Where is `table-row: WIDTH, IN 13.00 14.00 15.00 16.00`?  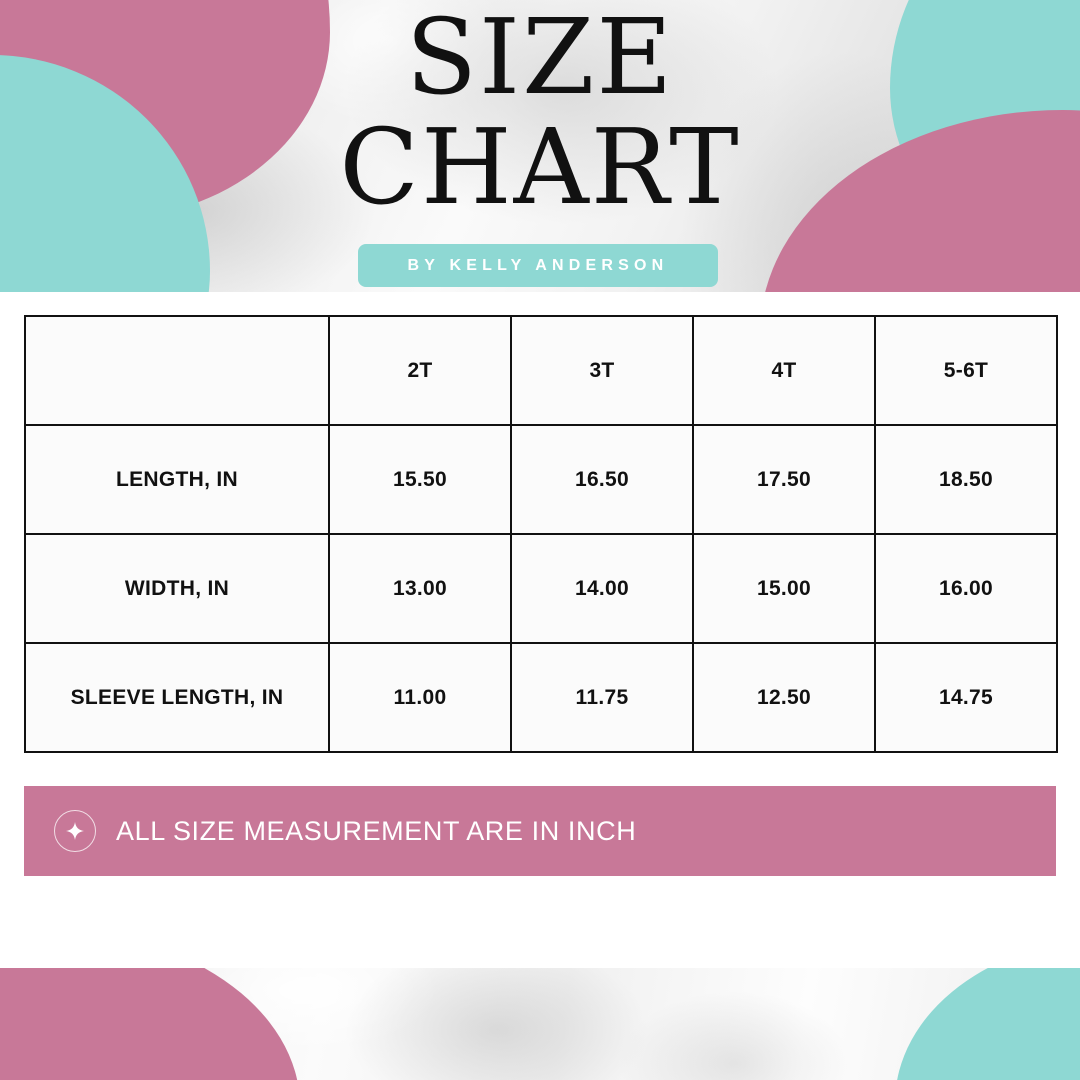
table-row: WIDTH, IN 13.00 14.00 15.00 16.00 is located at coordinates (541, 588).